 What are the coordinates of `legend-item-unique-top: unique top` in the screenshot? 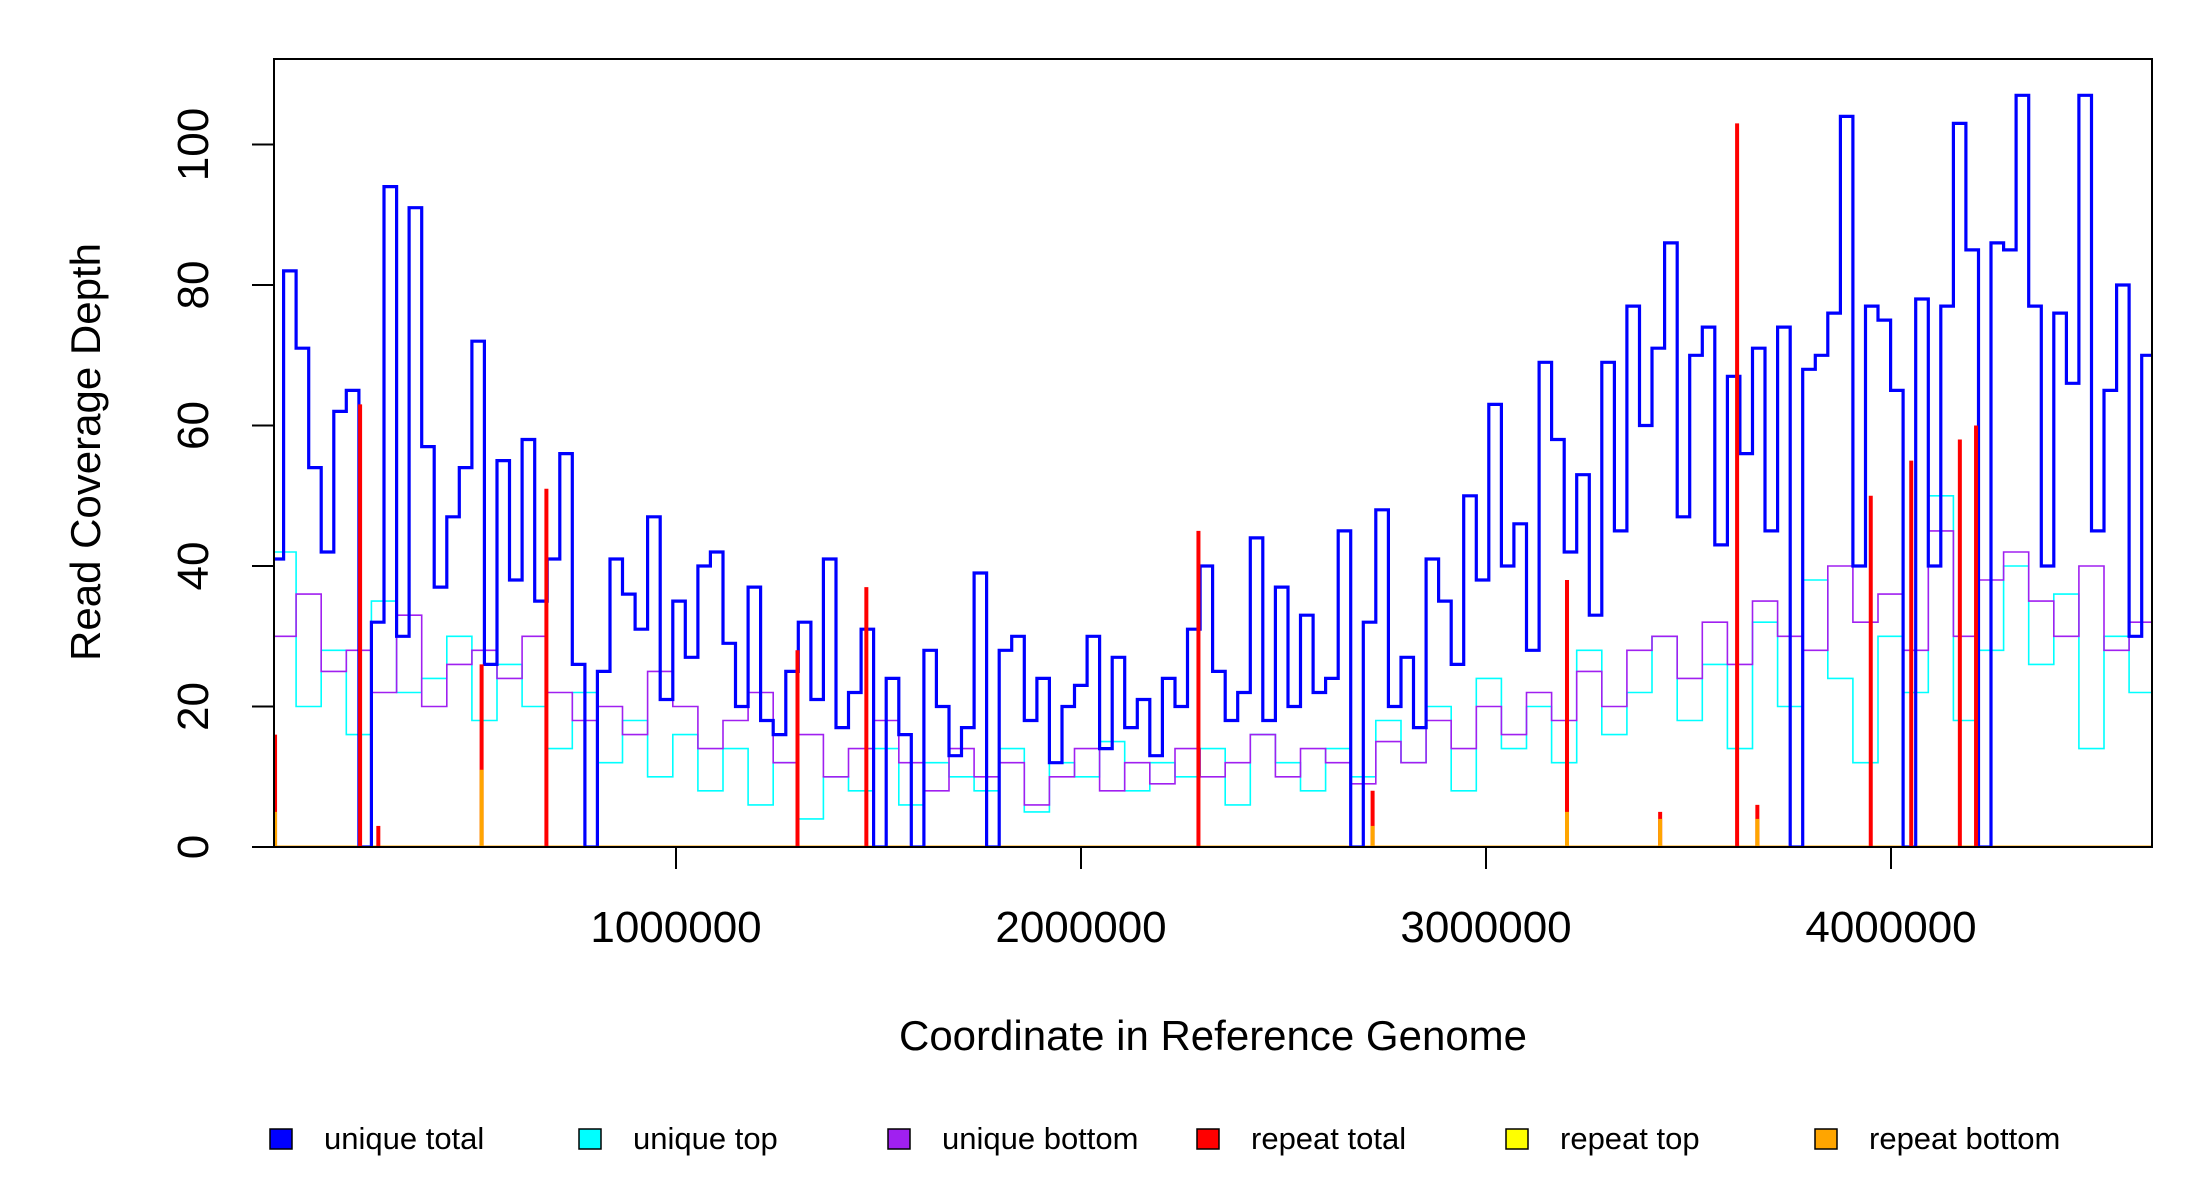 It's located at (678, 1138).